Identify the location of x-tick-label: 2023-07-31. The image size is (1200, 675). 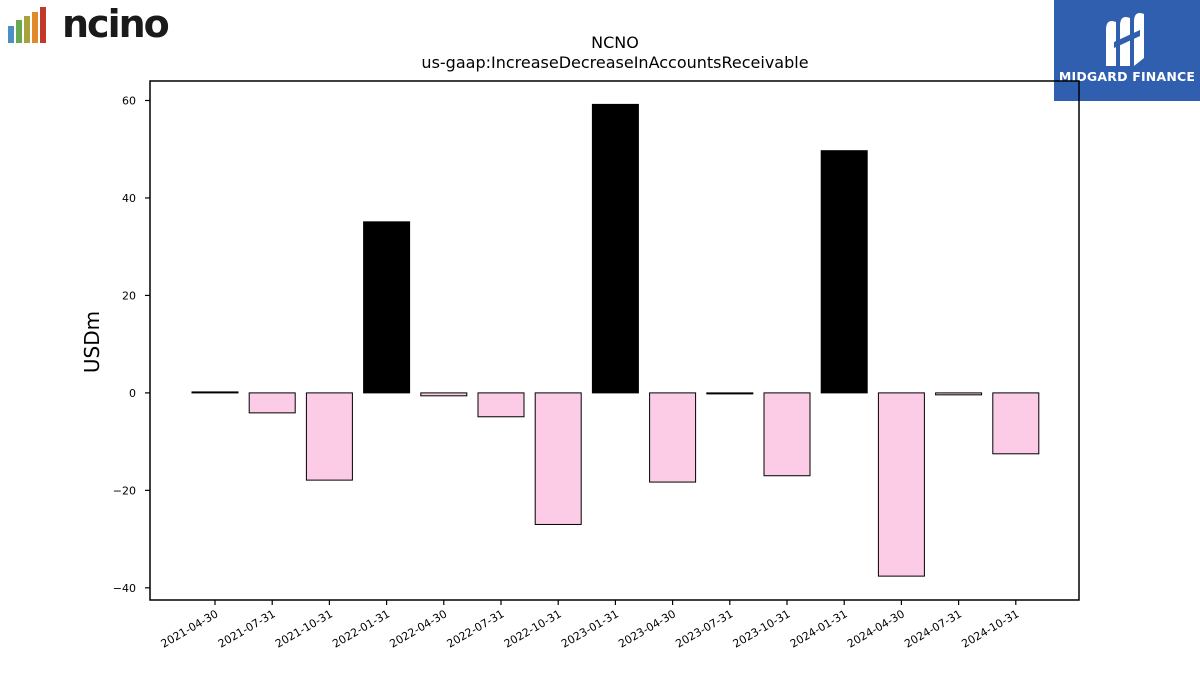
(704, 628).